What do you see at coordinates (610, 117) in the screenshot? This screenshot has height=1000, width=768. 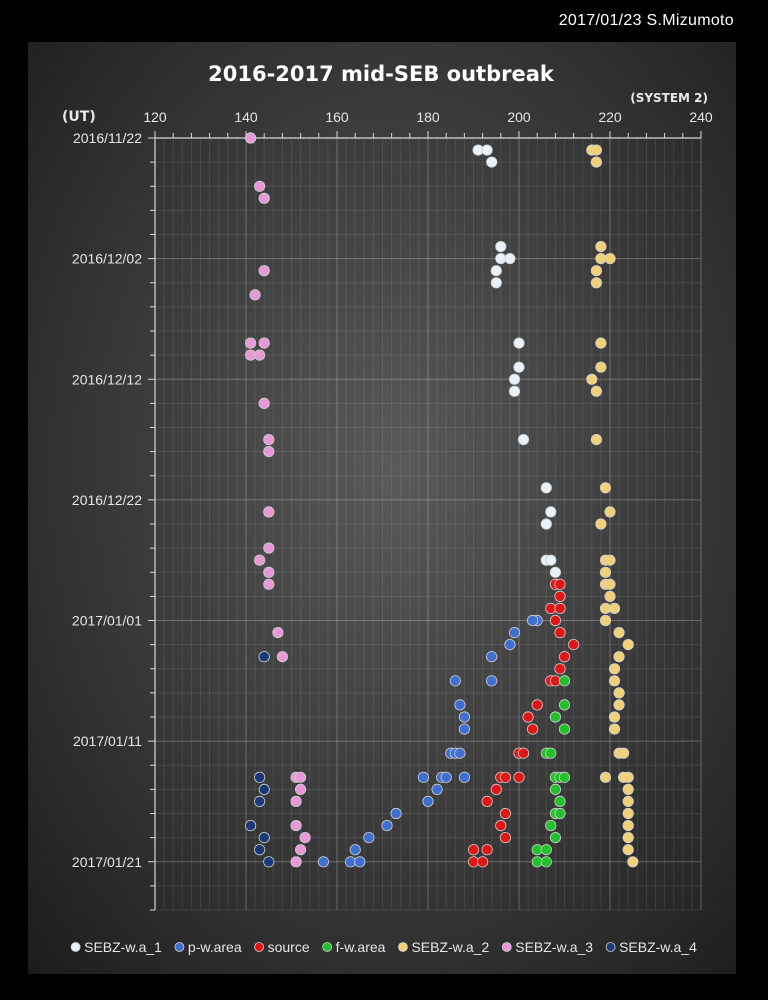 I see `x-tick-label: 220` at bounding box center [610, 117].